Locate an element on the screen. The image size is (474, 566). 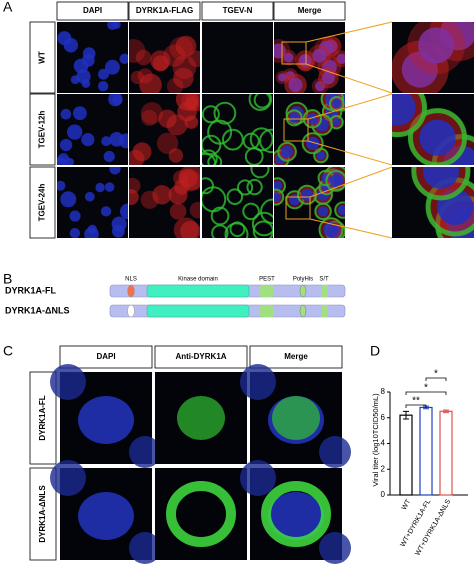
domain-label: NLS is located at coordinates (131, 280).